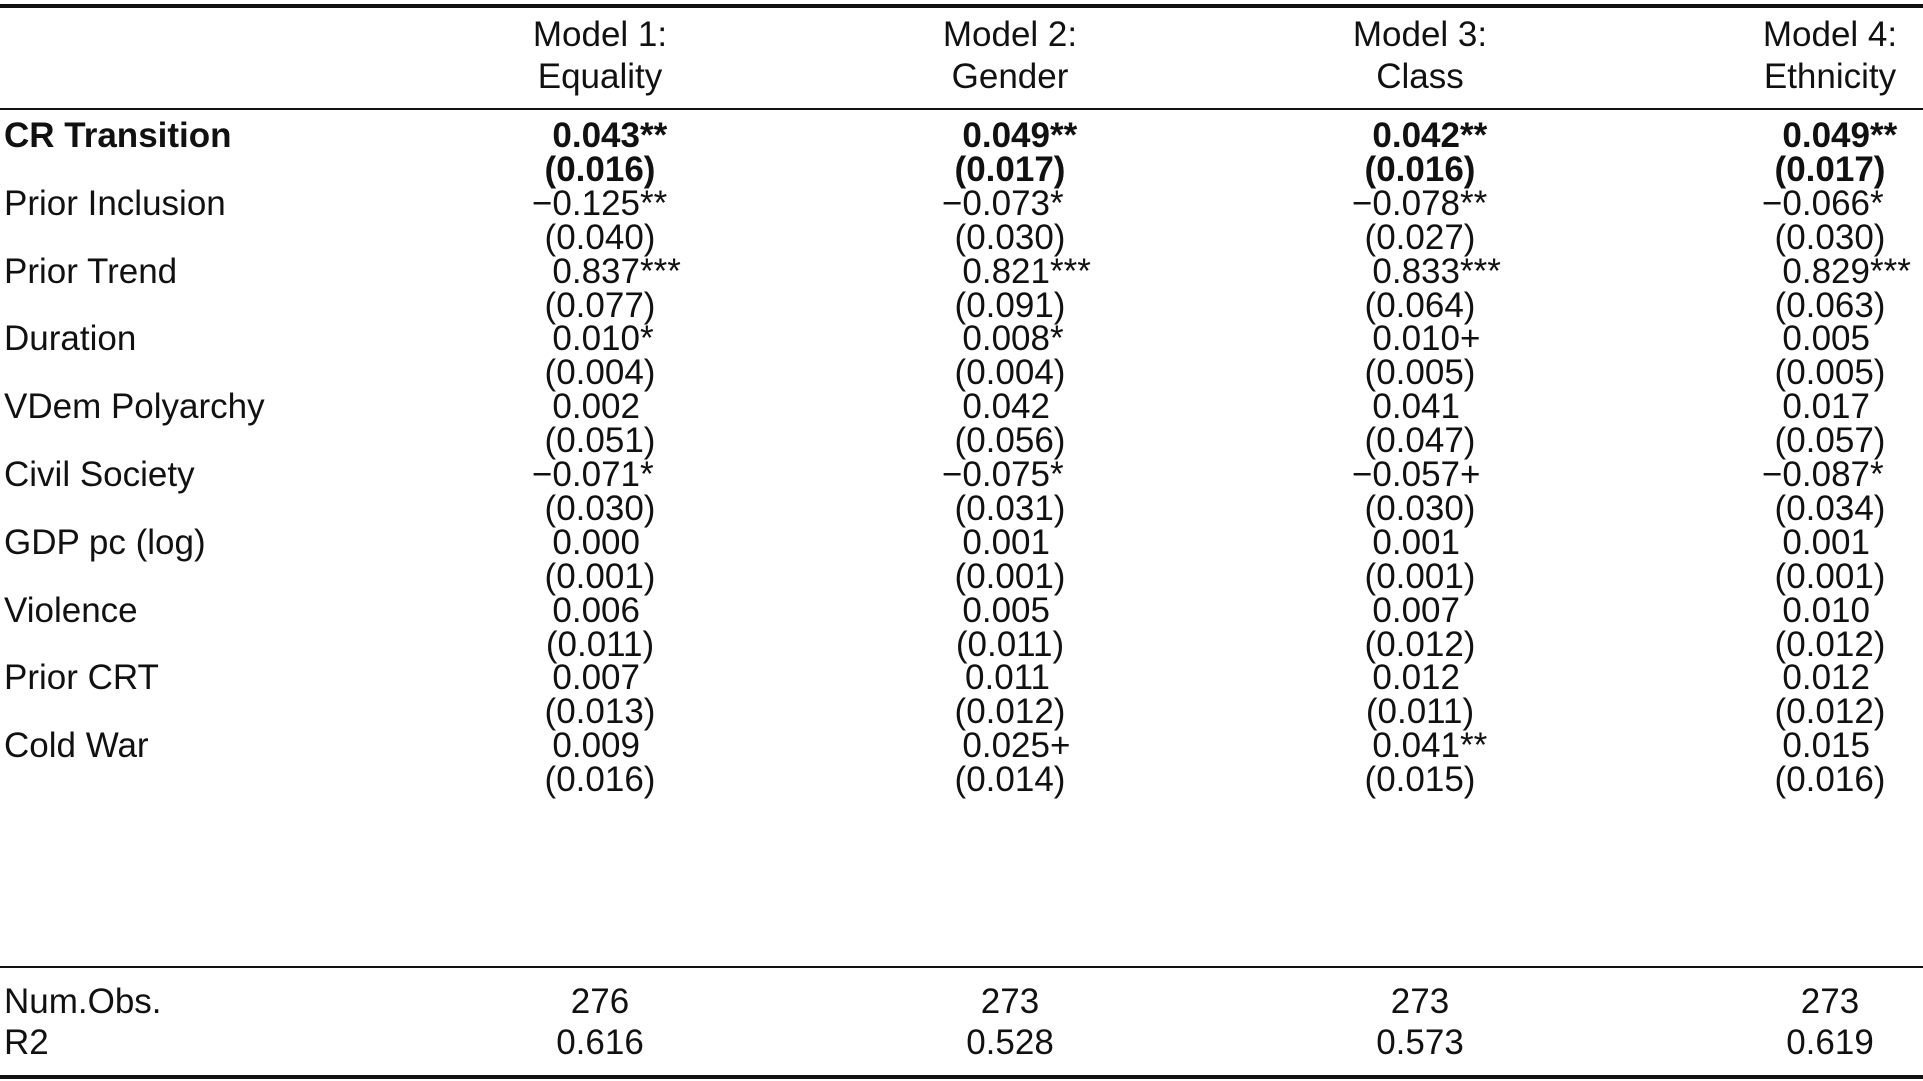 Image resolution: width=1923 pixels, height=1081 pixels. I want to click on header-rule, so click(961, 109).